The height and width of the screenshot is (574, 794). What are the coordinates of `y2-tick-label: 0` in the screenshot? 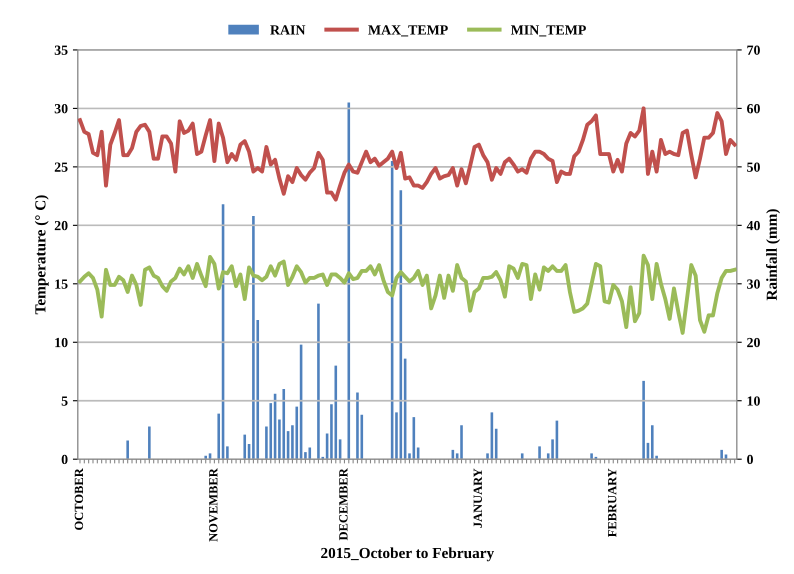 It's located at (750, 459).